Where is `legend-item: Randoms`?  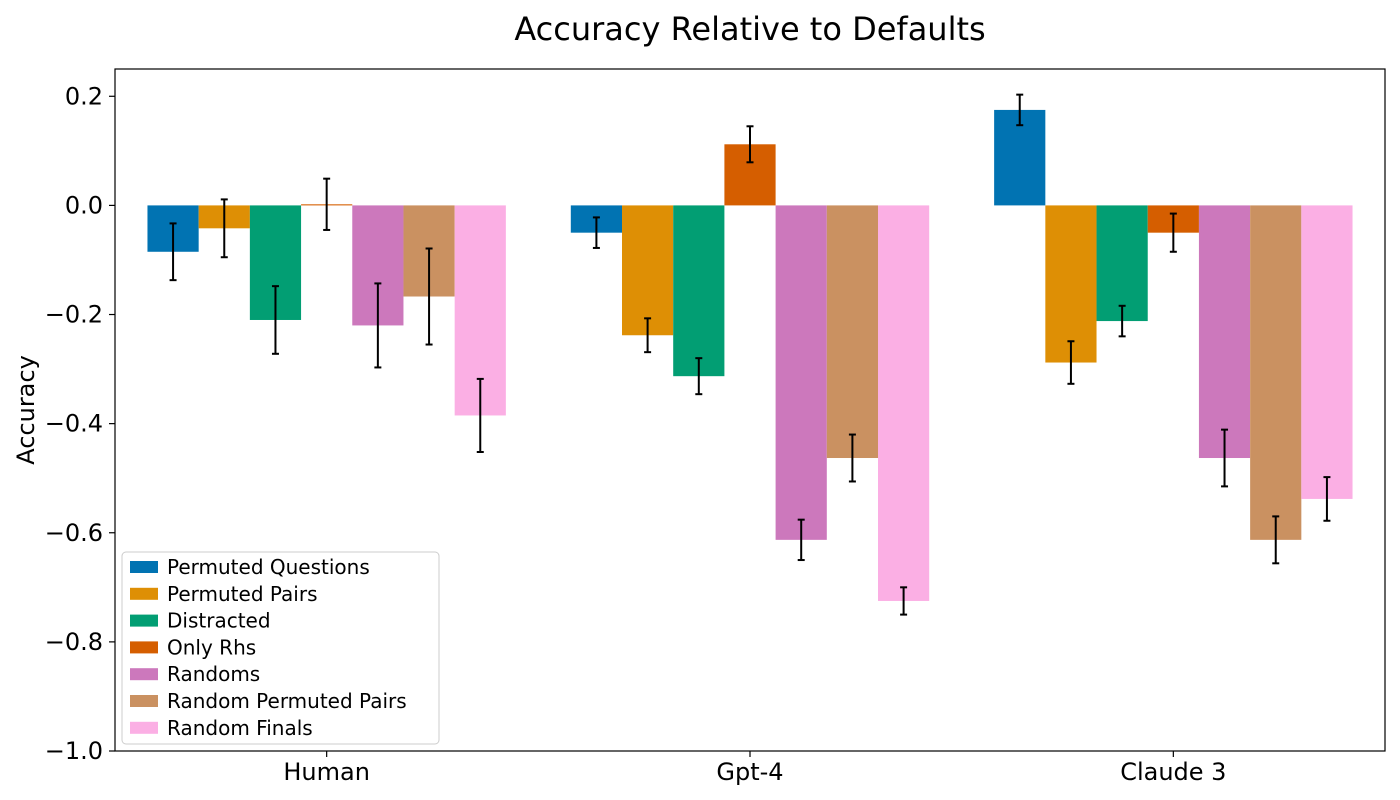 legend-item: Randoms is located at coordinates (195, 674).